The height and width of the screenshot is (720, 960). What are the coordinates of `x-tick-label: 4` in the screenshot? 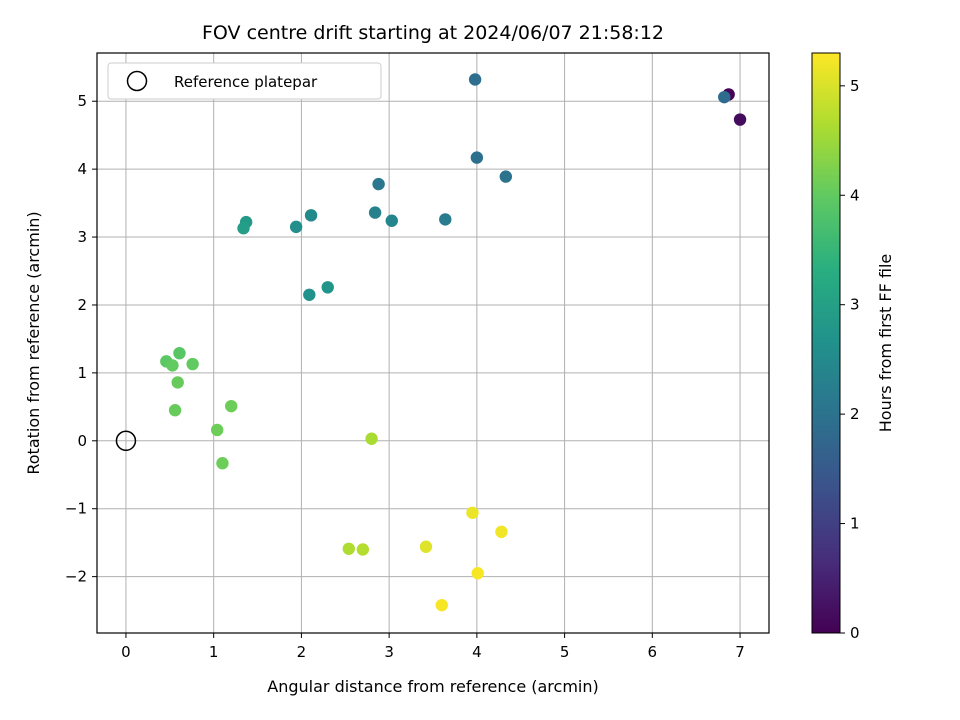 It's located at (477, 652).